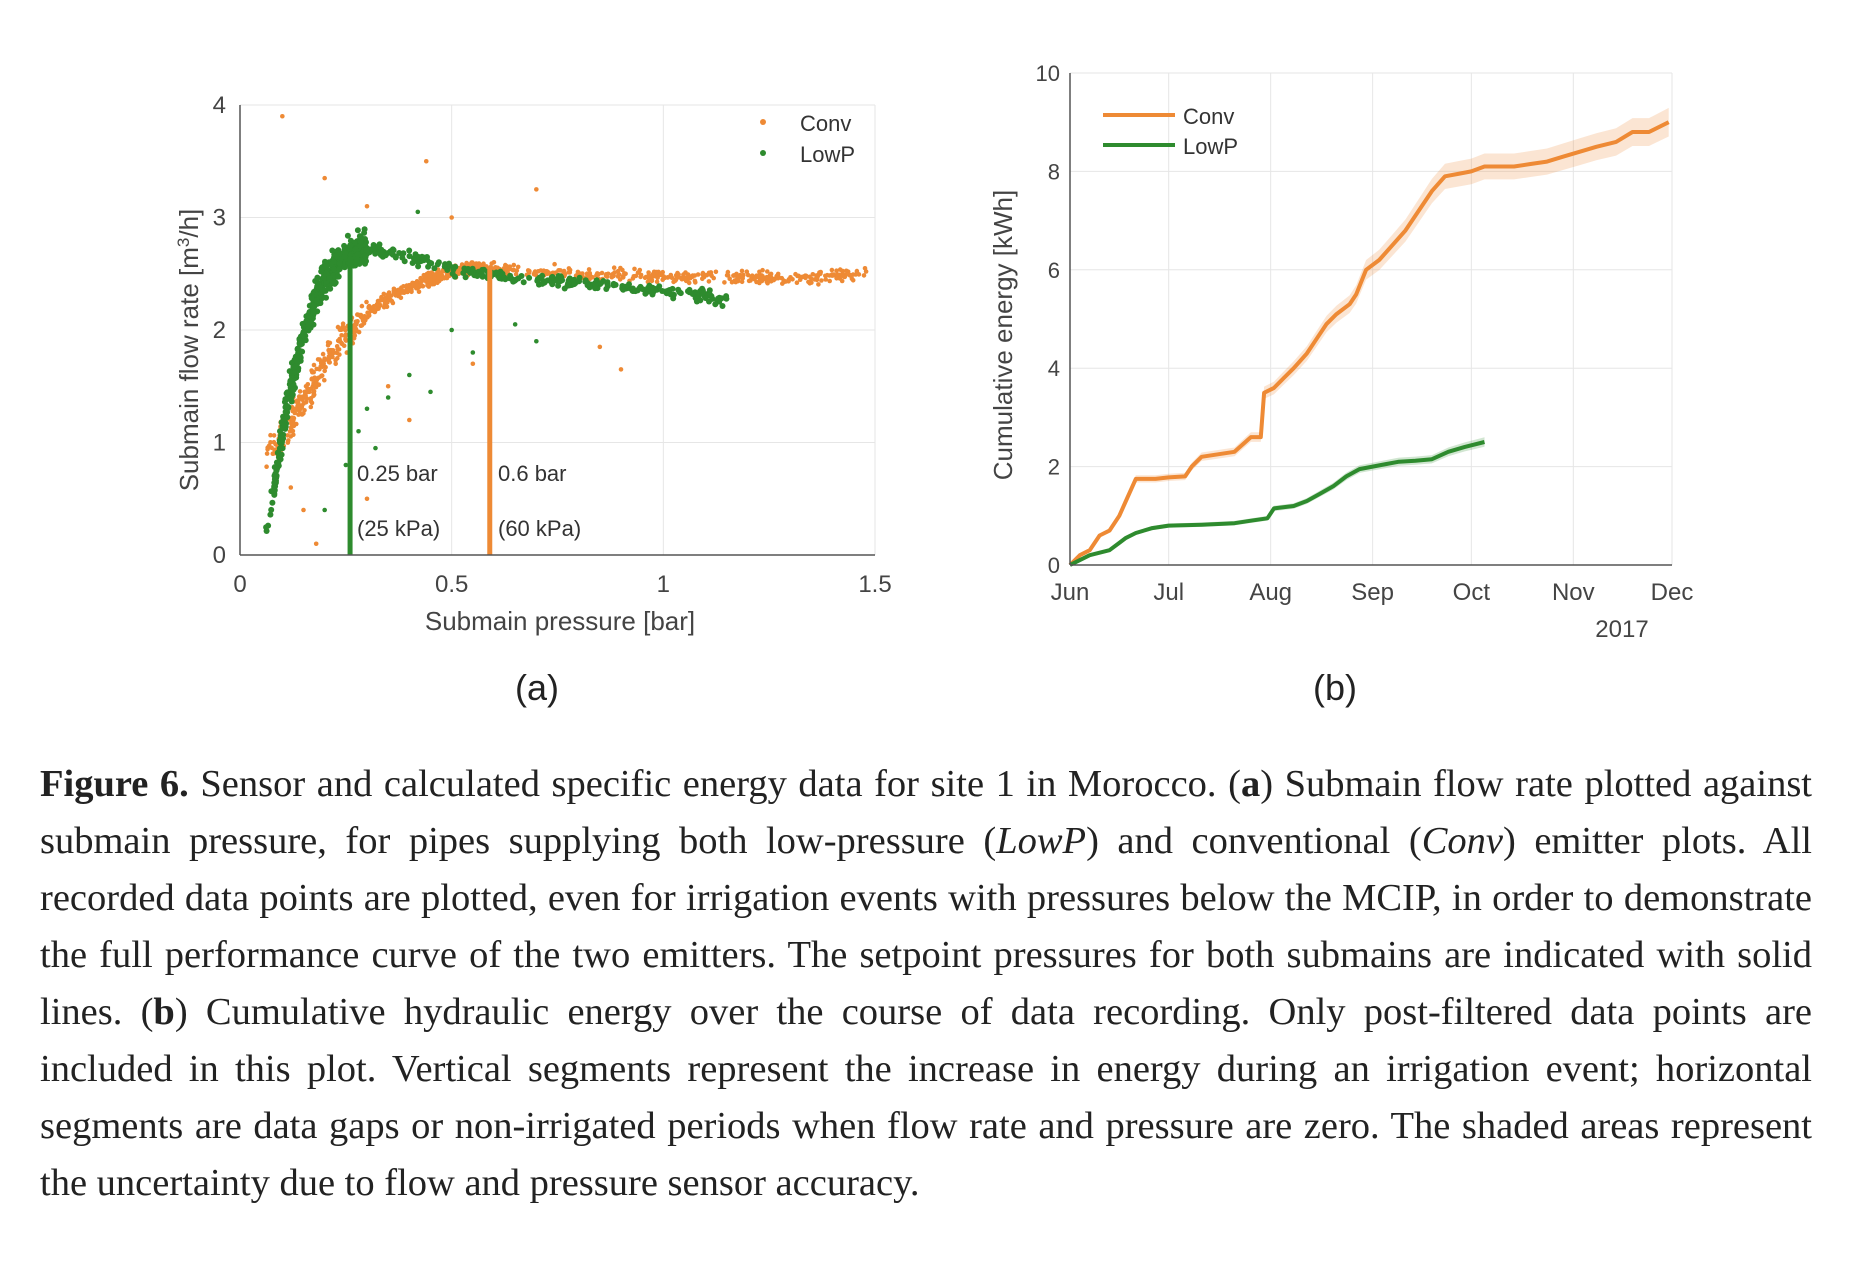 The height and width of the screenshot is (1278, 1852). I want to click on y-tick-label: 1, so click(219, 443).